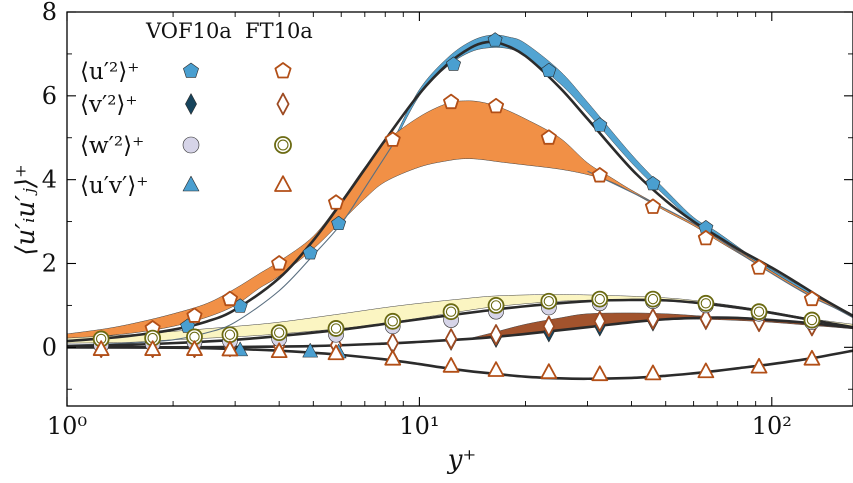 This screenshot has width=853, height=483. I want to click on x-tick-label: 10⁰, so click(67, 426).